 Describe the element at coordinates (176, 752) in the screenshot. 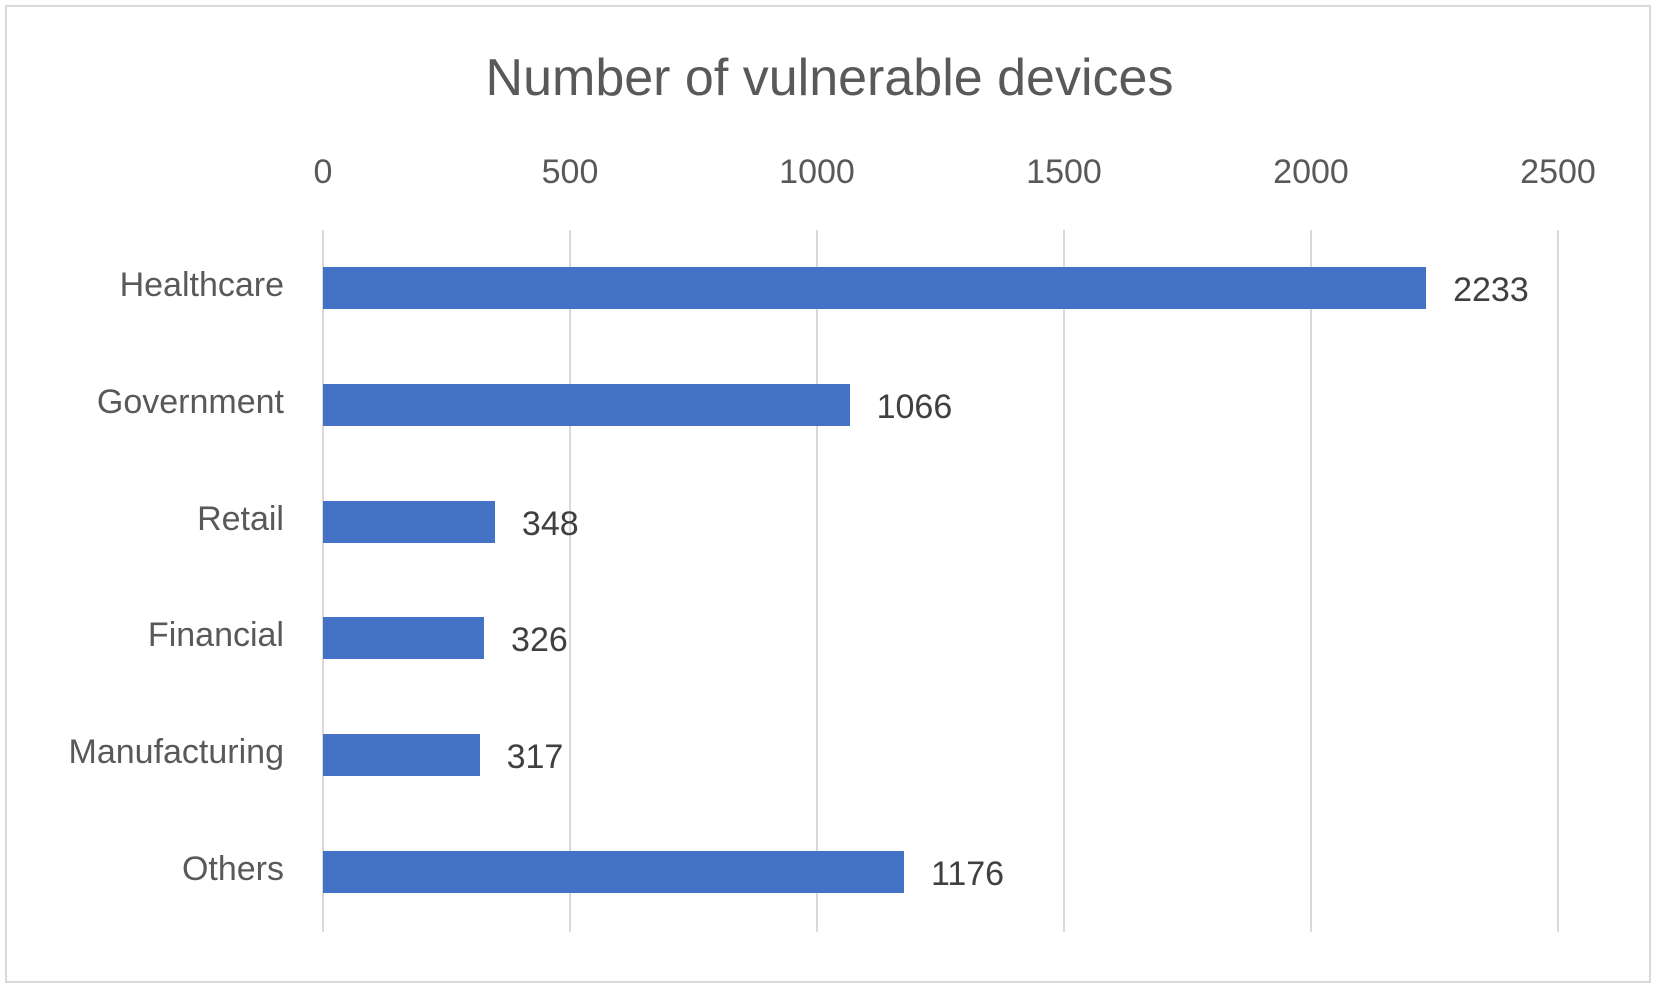

I see `category-label: Manufacturing` at that location.